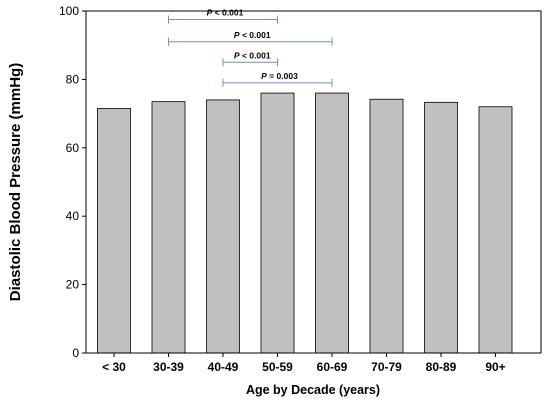 This screenshot has height=404, width=550. Describe the element at coordinates (75, 353) in the screenshot. I see `y-tick-label: 0` at that location.